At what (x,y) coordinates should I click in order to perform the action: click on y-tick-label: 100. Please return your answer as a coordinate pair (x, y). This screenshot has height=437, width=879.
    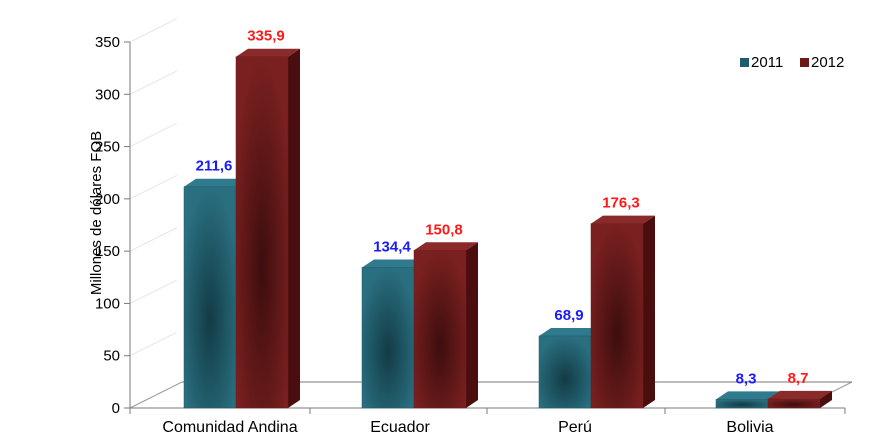
    Looking at the image, I should click on (107, 303).